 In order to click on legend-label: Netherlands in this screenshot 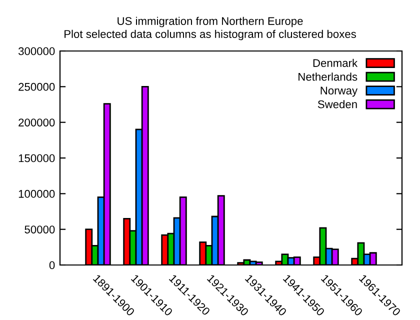, I will do `click(328, 76)`.